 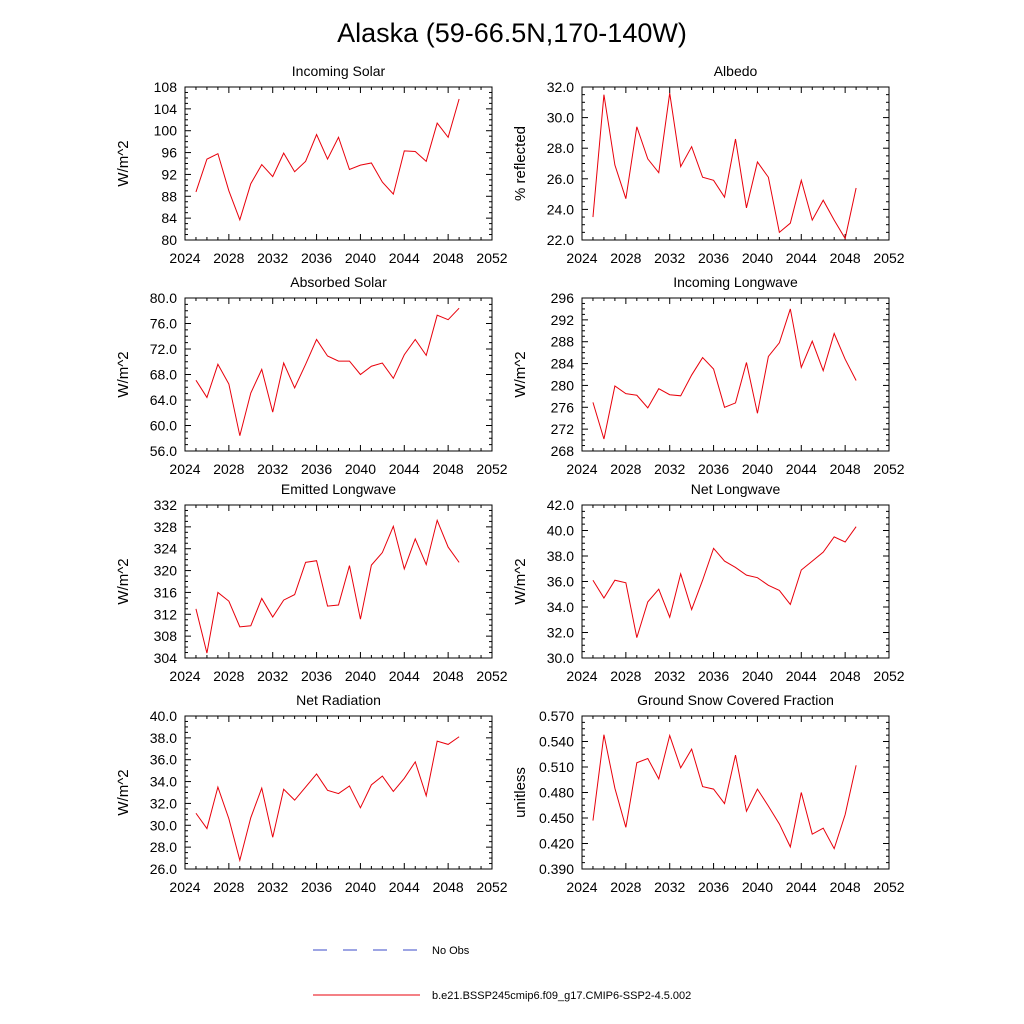 What do you see at coordinates (169, 240) in the screenshot?
I see `y-tick-label: 80` at bounding box center [169, 240].